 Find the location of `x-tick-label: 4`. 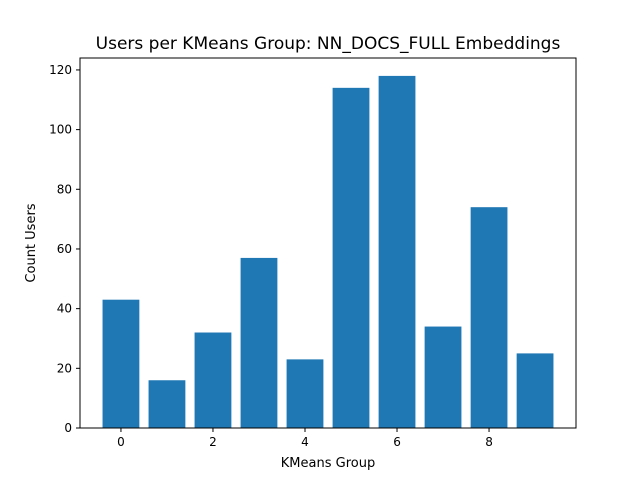

x-tick-label: 4 is located at coordinates (305, 442).